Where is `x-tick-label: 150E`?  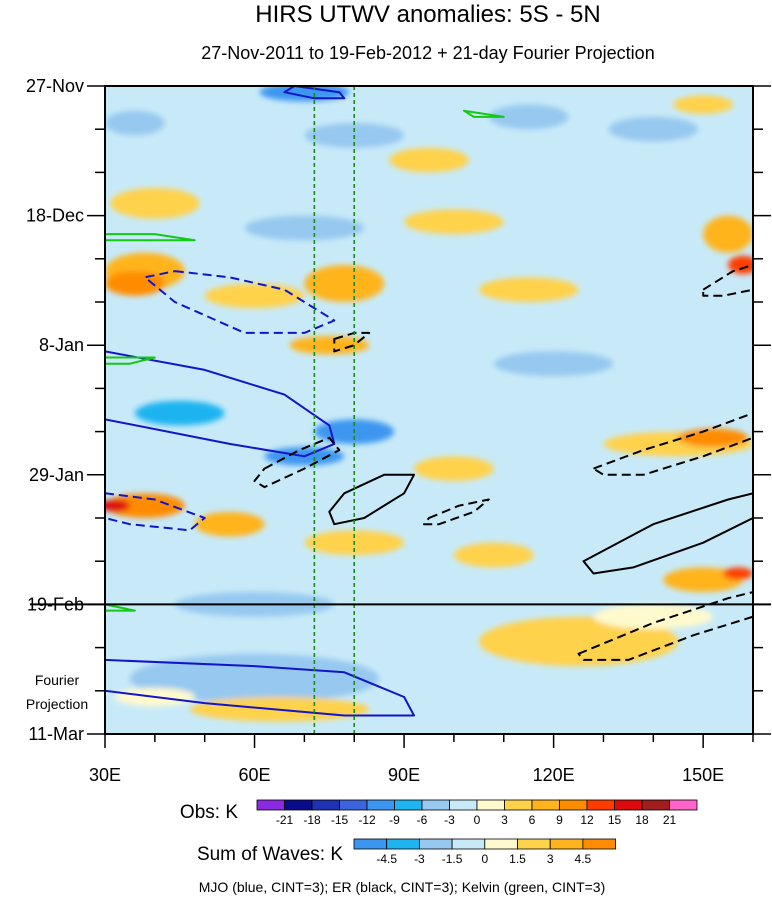 x-tick-label: 150E is located at coordinates (703, 775).